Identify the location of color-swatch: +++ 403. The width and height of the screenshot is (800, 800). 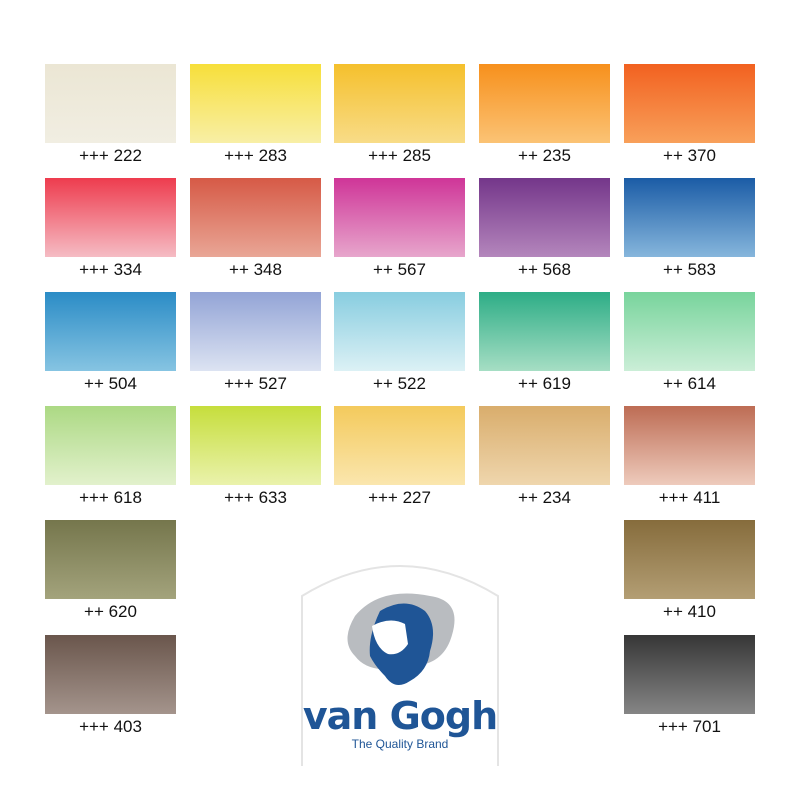
(110, 685).